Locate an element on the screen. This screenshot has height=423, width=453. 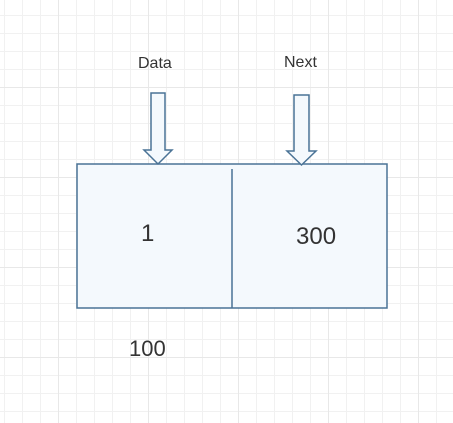
next-cell-value: 300 is located at coordinates (316, 236).